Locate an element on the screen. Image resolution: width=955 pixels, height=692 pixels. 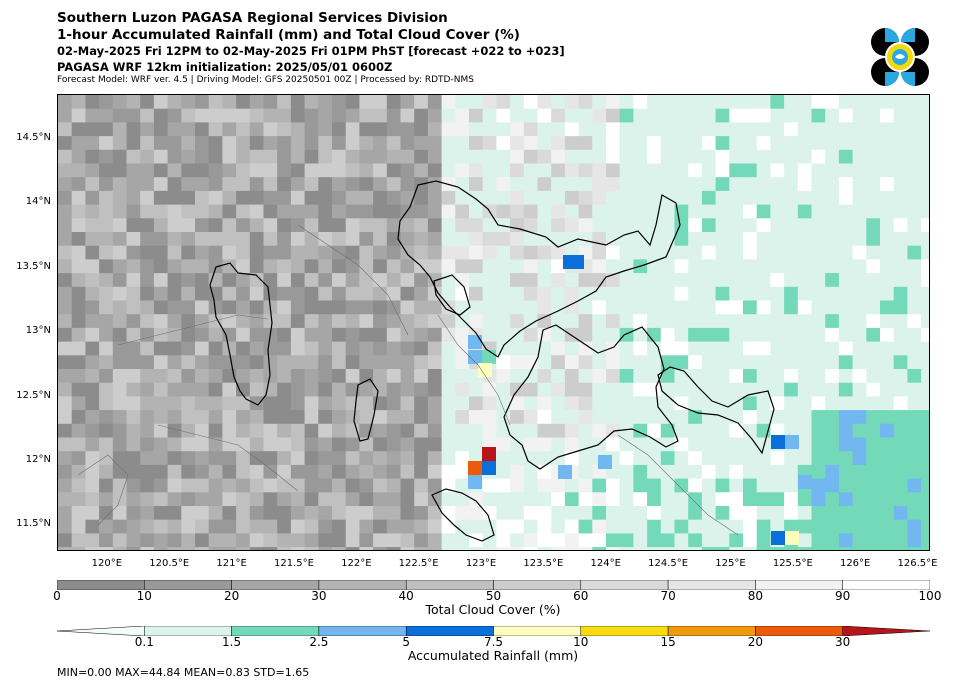
cloud-colorbar-tick: 10 is located at coordinates (144, 596).